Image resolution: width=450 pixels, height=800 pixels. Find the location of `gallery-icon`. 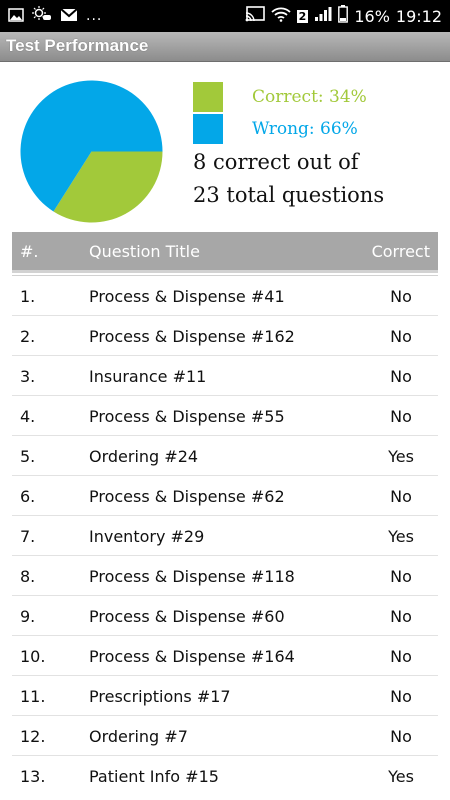

gallery-icon is located at coordinates (16, 16).